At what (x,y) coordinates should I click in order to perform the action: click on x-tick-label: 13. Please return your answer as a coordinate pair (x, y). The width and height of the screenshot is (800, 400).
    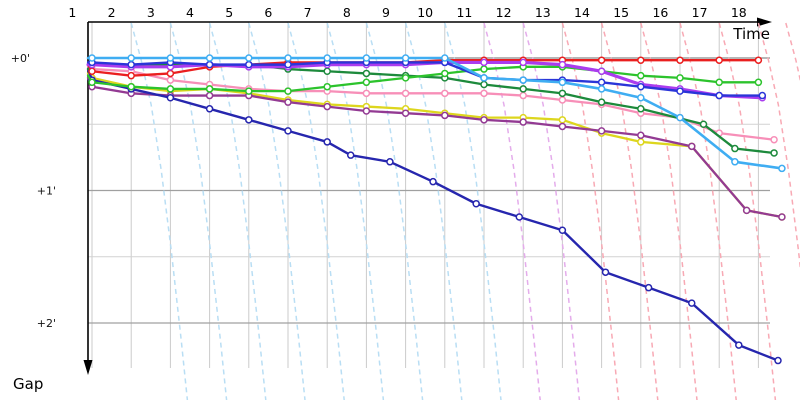
    Looking at the image, I should click on (543, 12).